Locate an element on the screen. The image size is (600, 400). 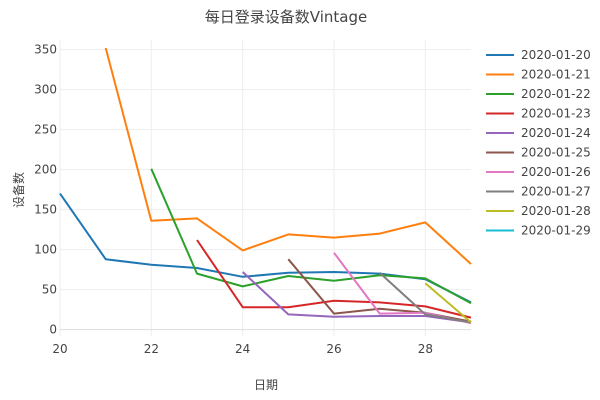
legend-label: 2020-01-21 is located at coordinates (556, 75).